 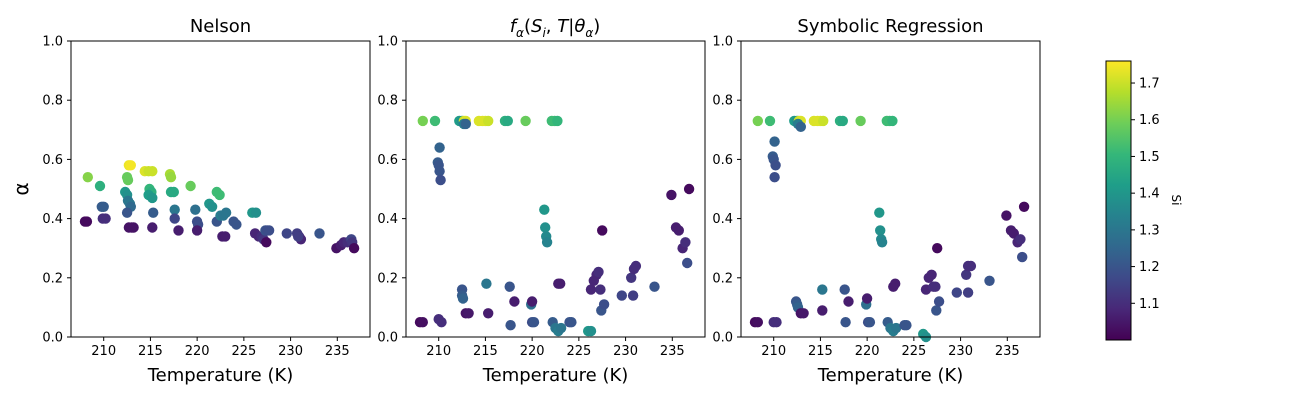 What do you see at coordinates (52, 219) in the screenshot?
I see `y-tick-label: 0.4` at bounding box center [52, 219].